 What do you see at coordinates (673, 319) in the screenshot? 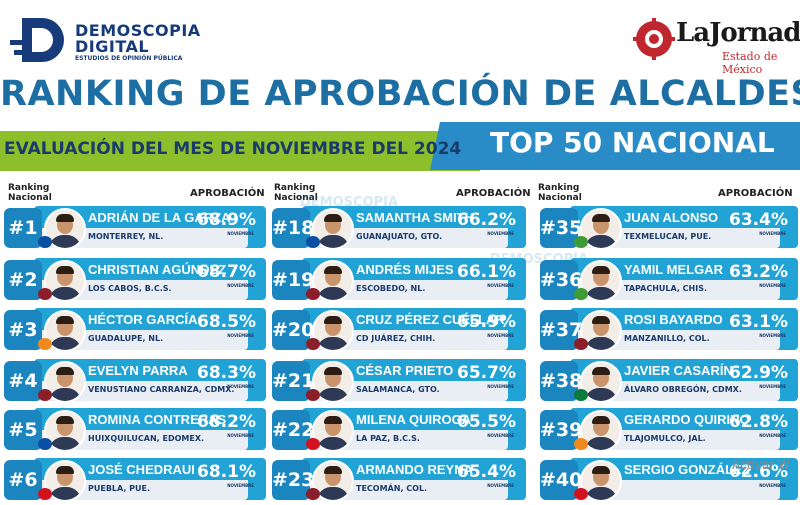
I see `mayor-name: ROSI BAYARDO` at bounding box center [673, 319].